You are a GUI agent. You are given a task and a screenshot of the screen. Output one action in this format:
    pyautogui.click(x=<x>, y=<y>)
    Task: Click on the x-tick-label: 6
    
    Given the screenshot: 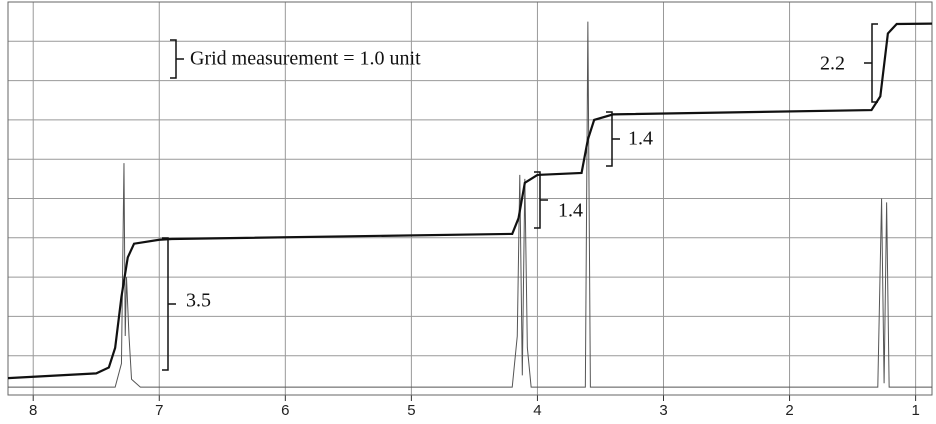 What is the action you would take?
    pyautogui.click(x=285, y=410)
    